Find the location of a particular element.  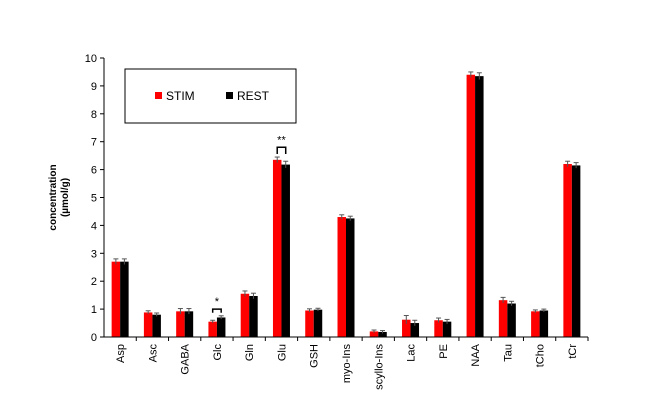

x-tick-label-gaba: GABA is located at coordinates (186, 358).